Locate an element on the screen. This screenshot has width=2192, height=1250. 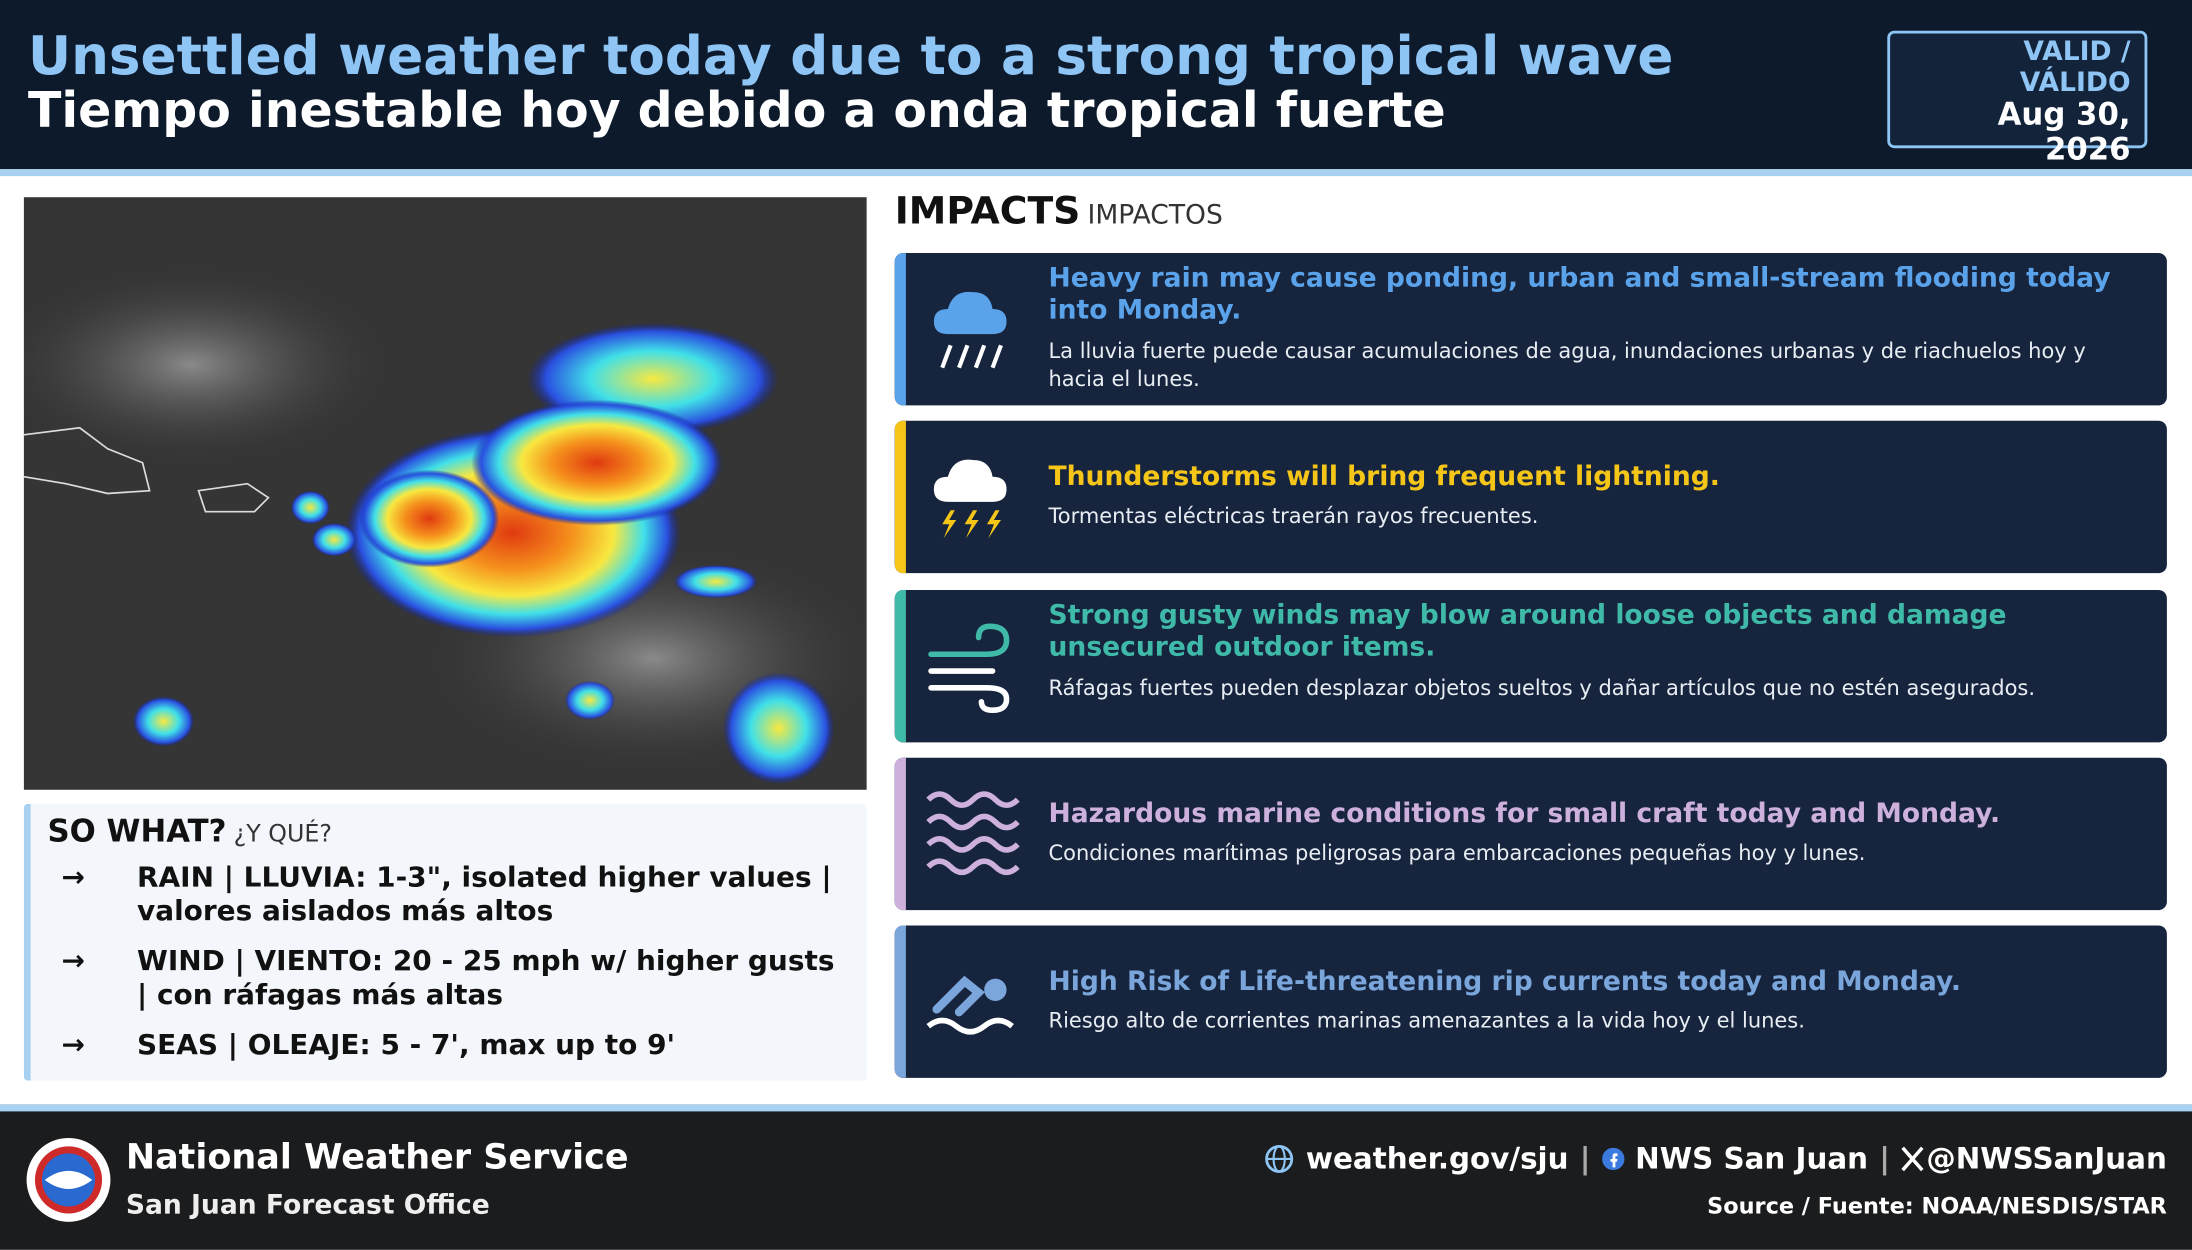
impacts-heading-row: IMPACTS IMPACTOS is located at coordinates (1059, 211).